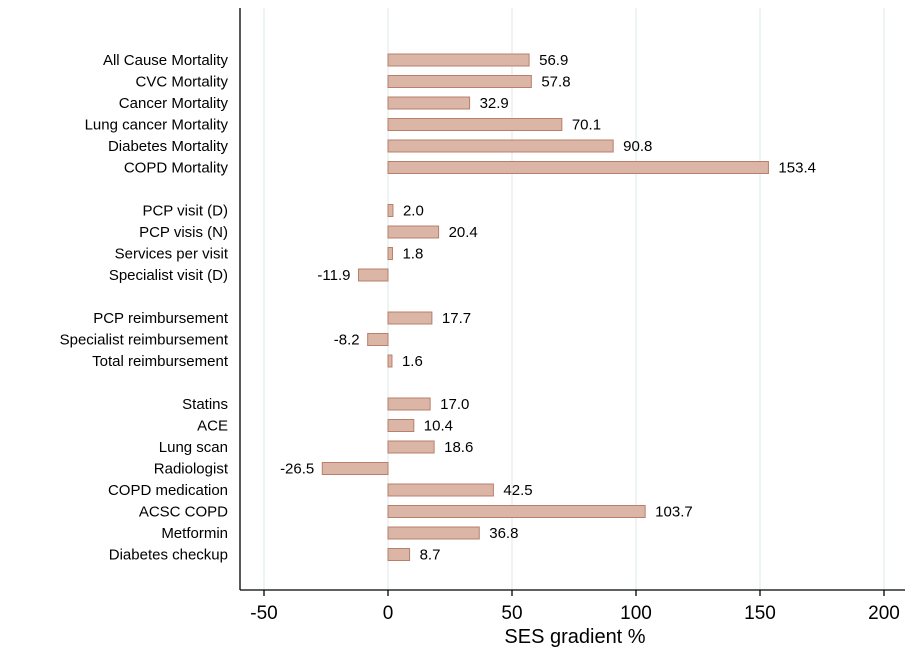  I want to click on category-label-17: COPD medication, so click(168, 490).